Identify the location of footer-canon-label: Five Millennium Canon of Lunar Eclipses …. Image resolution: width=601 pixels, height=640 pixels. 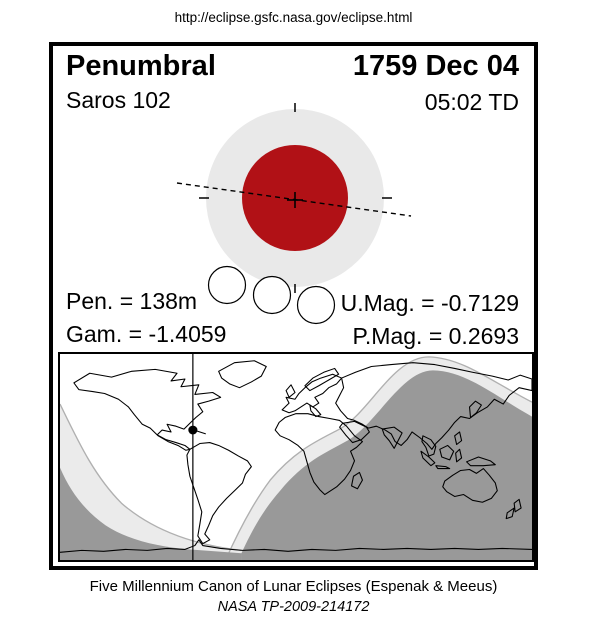
(293, 586).